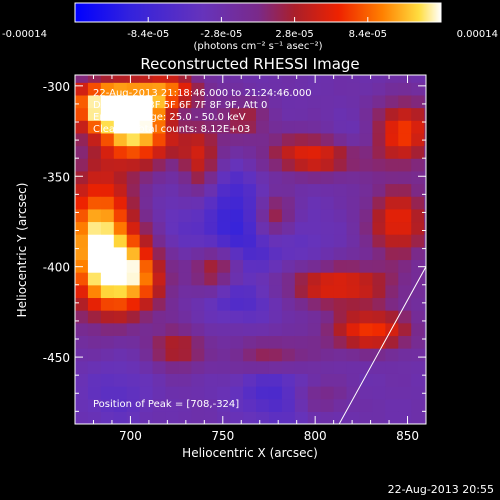  I want to click on y-tick-label: -300, so click(56, 87).